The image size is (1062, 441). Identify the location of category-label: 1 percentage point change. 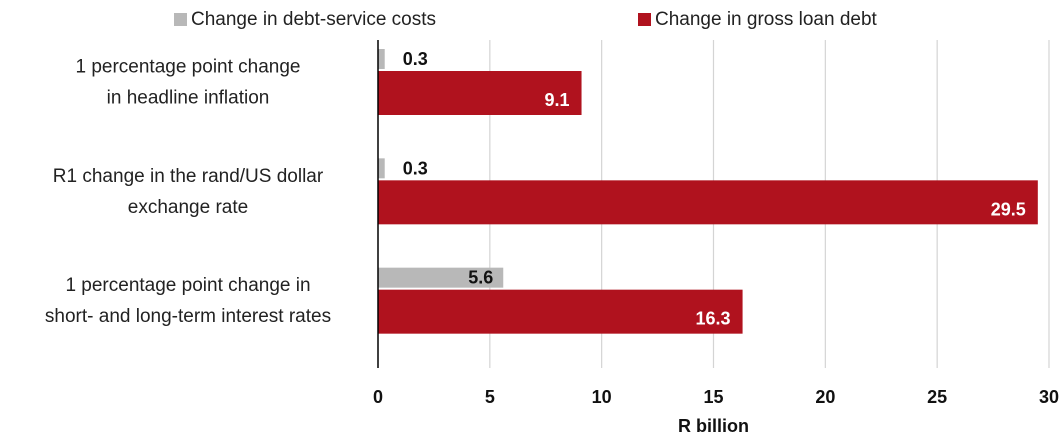
(187, 67).